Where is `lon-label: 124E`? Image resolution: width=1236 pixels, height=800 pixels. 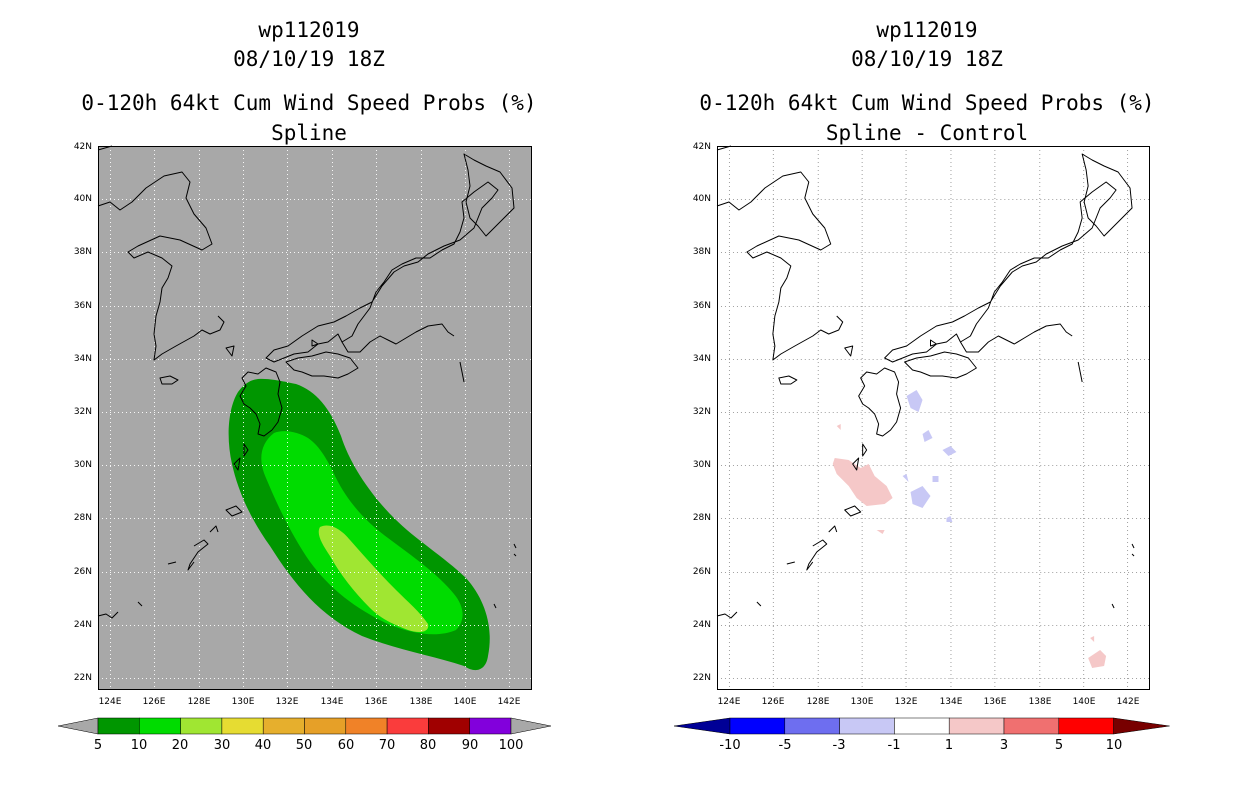 lon-label: 124E is located at coordinates (729, 702).